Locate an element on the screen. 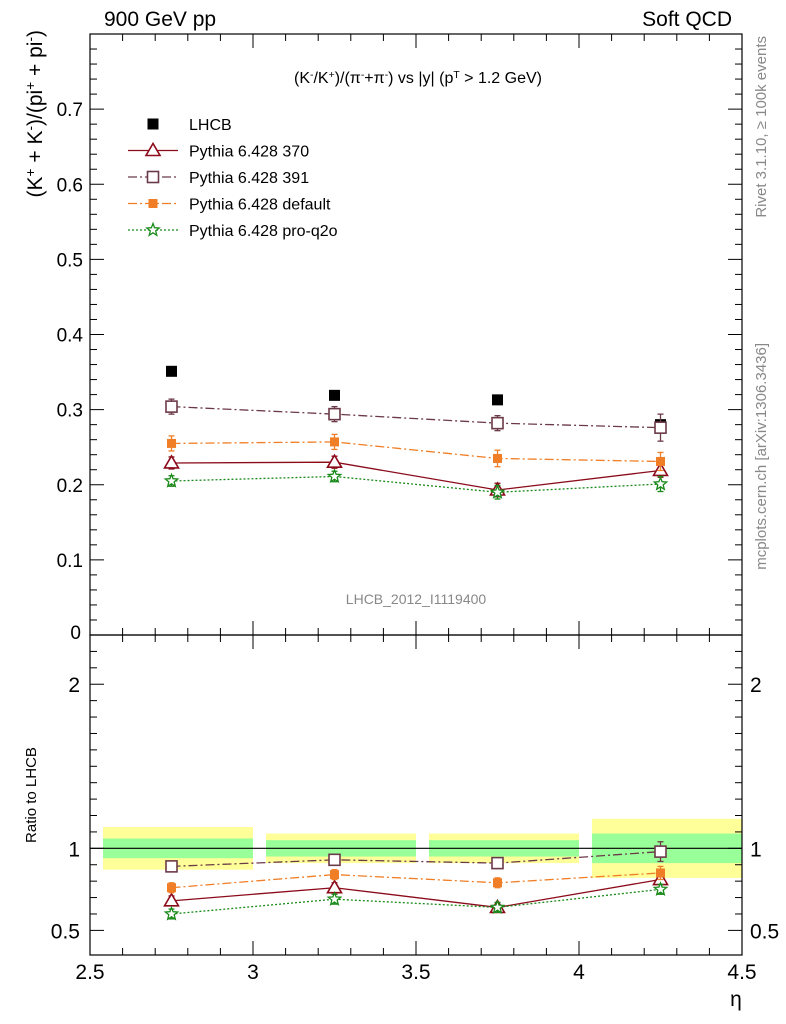  header-right-label: Soft QCD is located at coordinates (687, 19).